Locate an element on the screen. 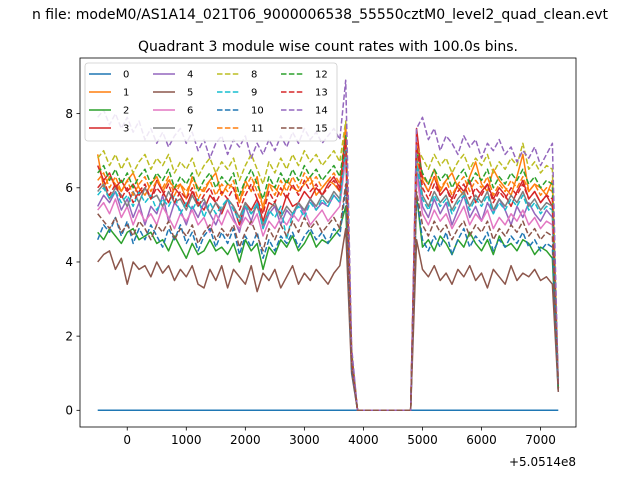 The width and height of the screenshot is (640, 480). y-tick-label: 0 is located at coordinates (69, 411).